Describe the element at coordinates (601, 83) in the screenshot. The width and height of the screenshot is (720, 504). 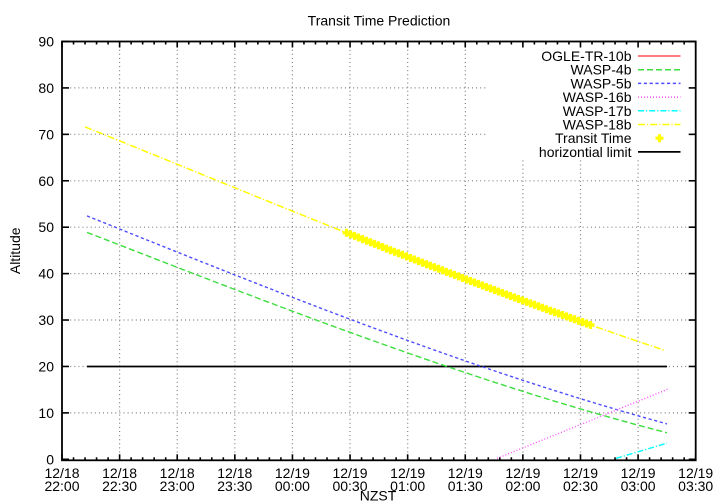
I see `svg-text: WASP-5b` at that location.